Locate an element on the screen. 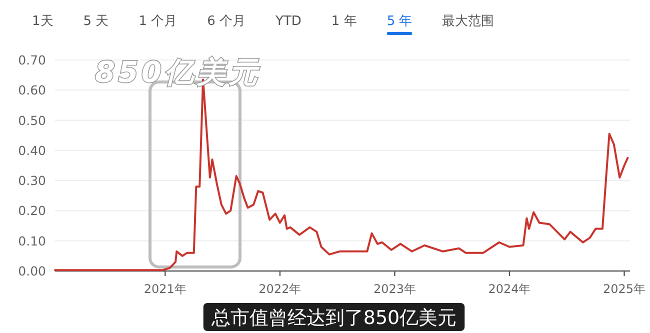 This screenshot has height=333, width=650. x-tick-label: 2025年 is located at coordinates (624, 289).